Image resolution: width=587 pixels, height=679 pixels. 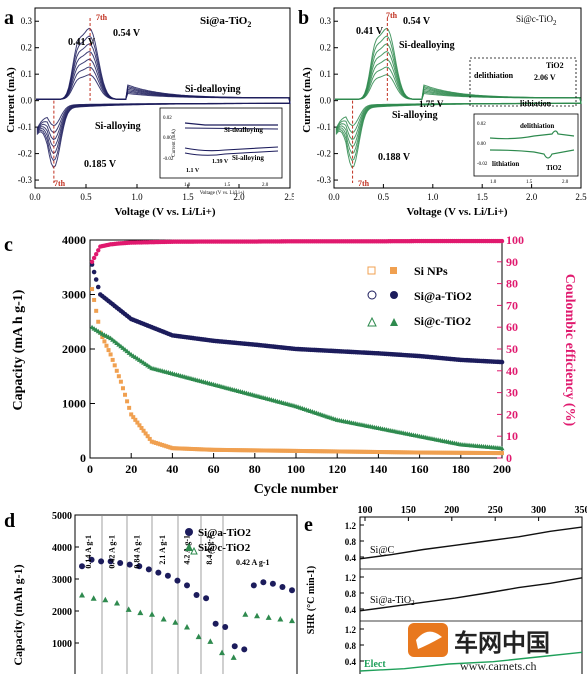 What do you see at coordinates (83, 458) in the screenshot?
I see `y-tick-label: 0` at bounding box center [83, 458].